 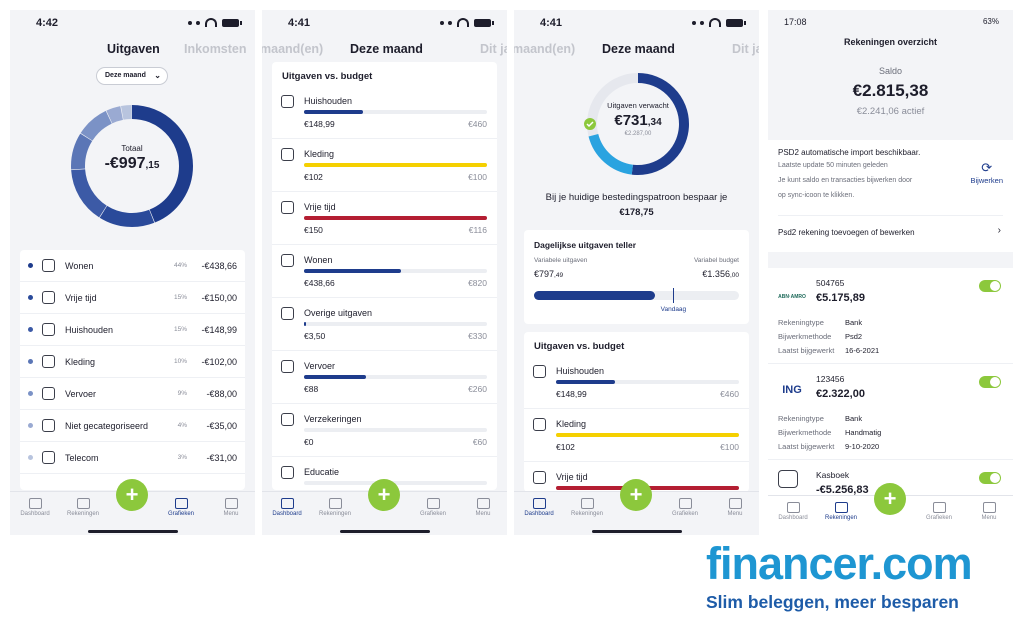 I want to click on status-bar: 4:42, so click(x=132, y=23).